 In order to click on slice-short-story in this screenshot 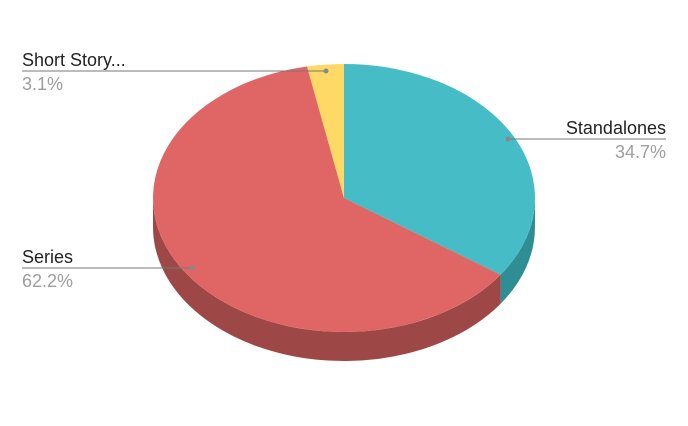, I will do `click(325, 131)`.